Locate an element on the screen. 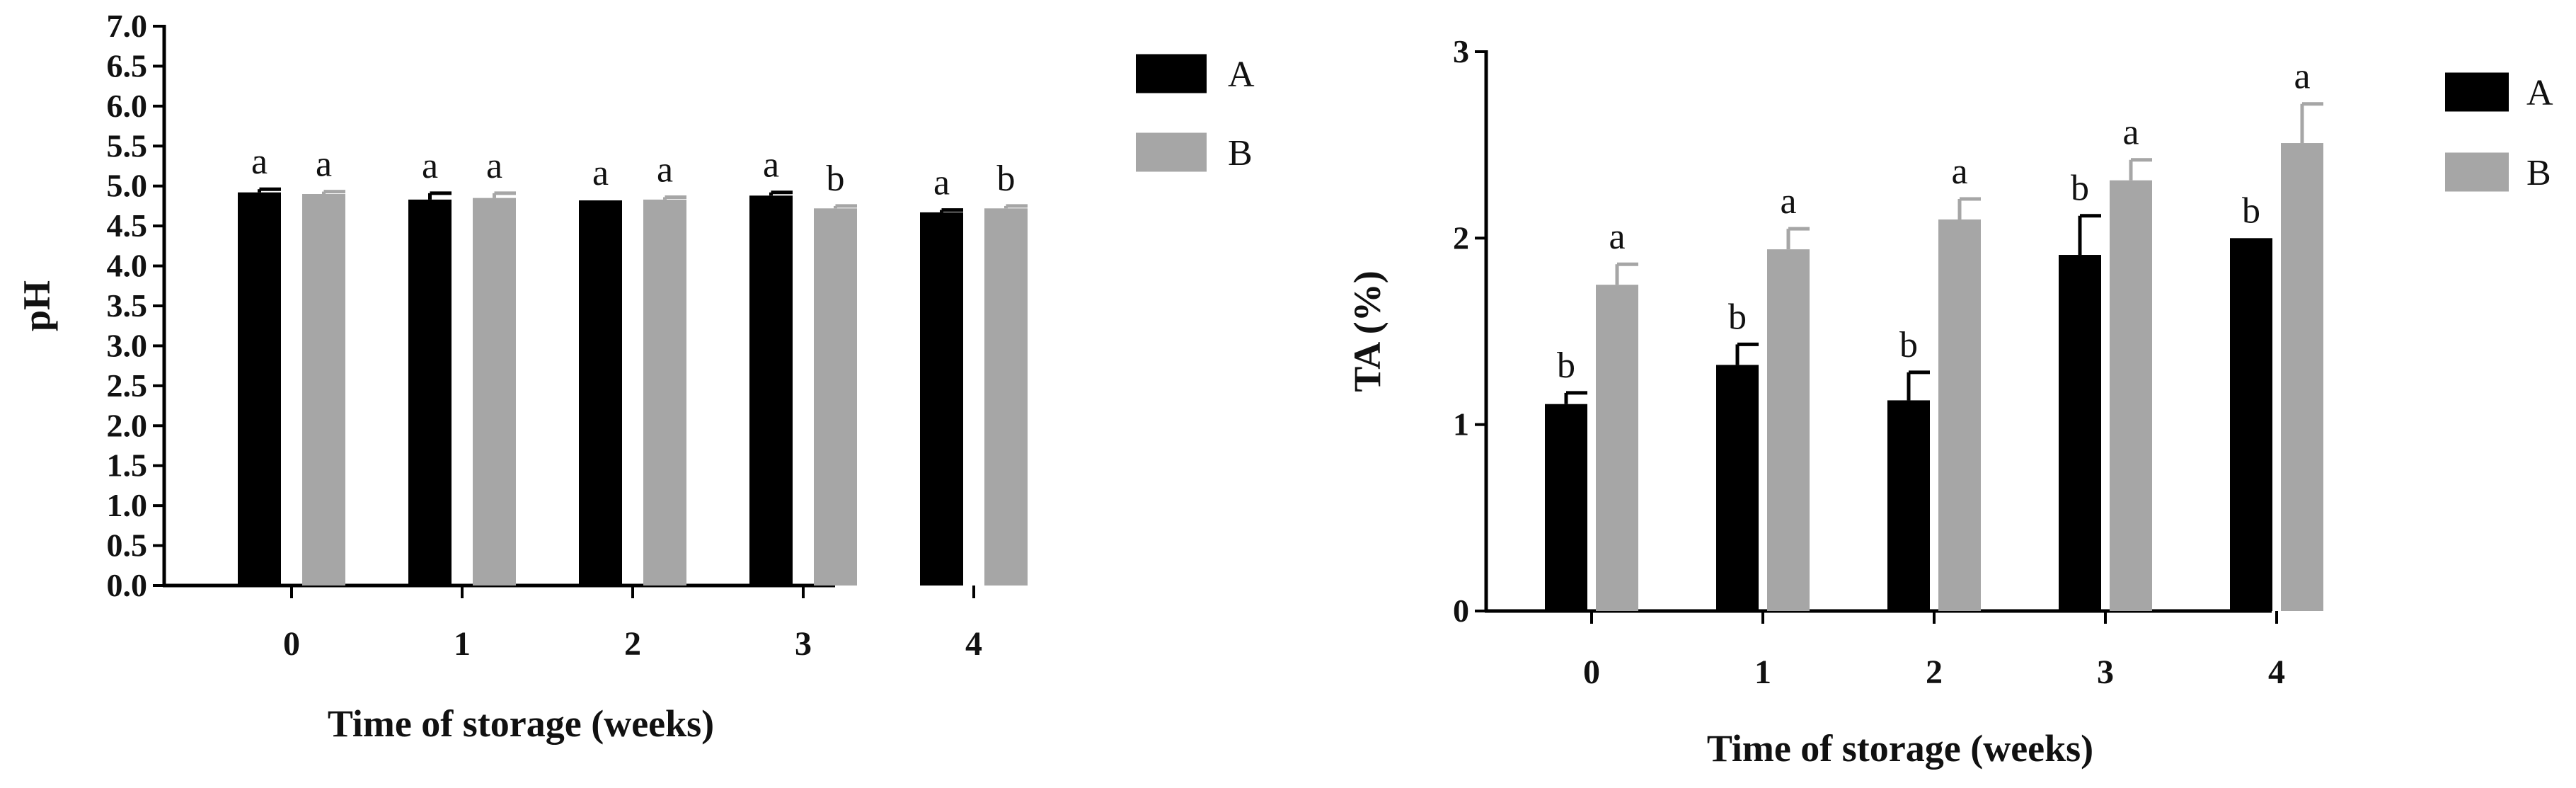 The image size is (2576, 788). y-tick-label: 7.0 is located at coordinates (128, 26).